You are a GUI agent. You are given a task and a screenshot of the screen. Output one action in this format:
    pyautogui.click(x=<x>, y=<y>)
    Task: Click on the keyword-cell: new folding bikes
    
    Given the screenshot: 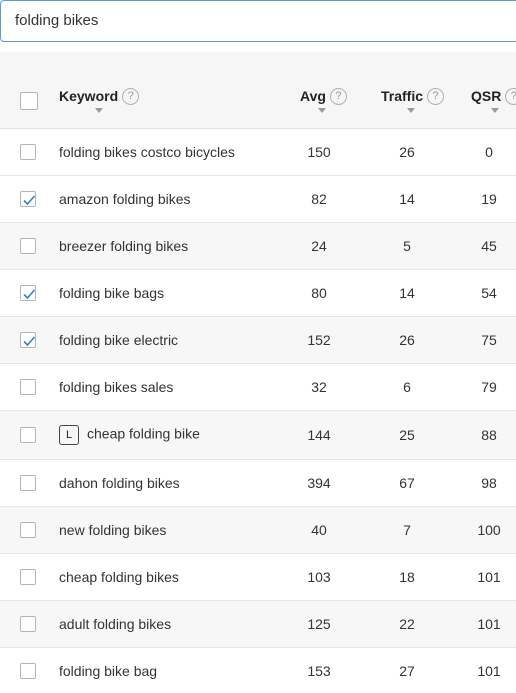 What is the action you would take?
    pyautogui.click(x=113, y=530)
    